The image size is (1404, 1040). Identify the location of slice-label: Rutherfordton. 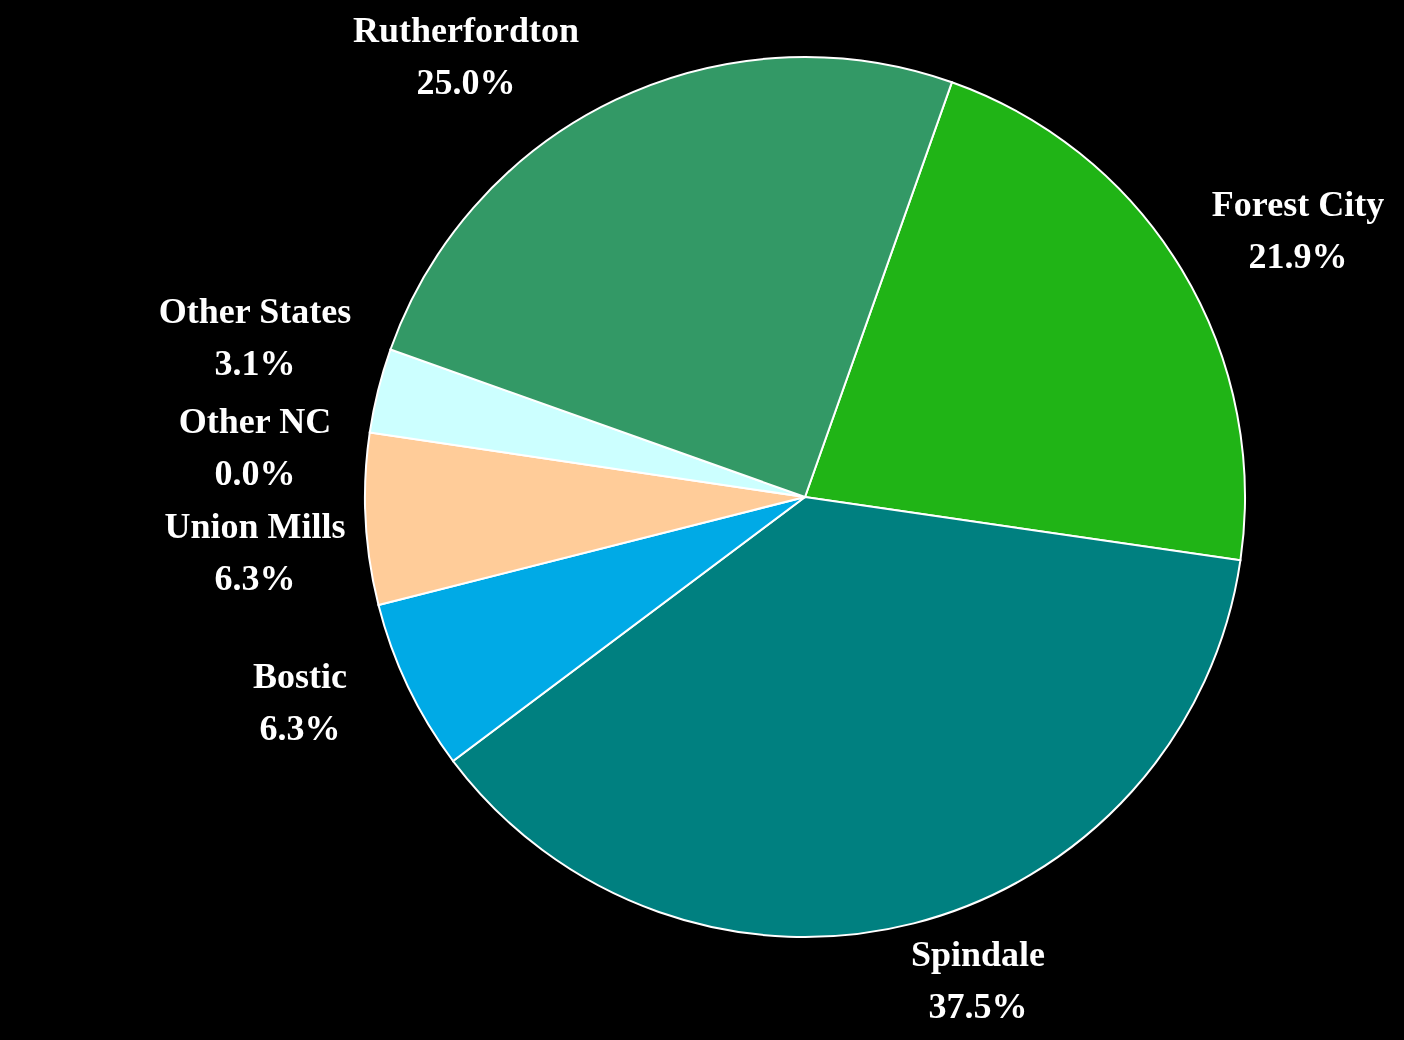
(466, 30).